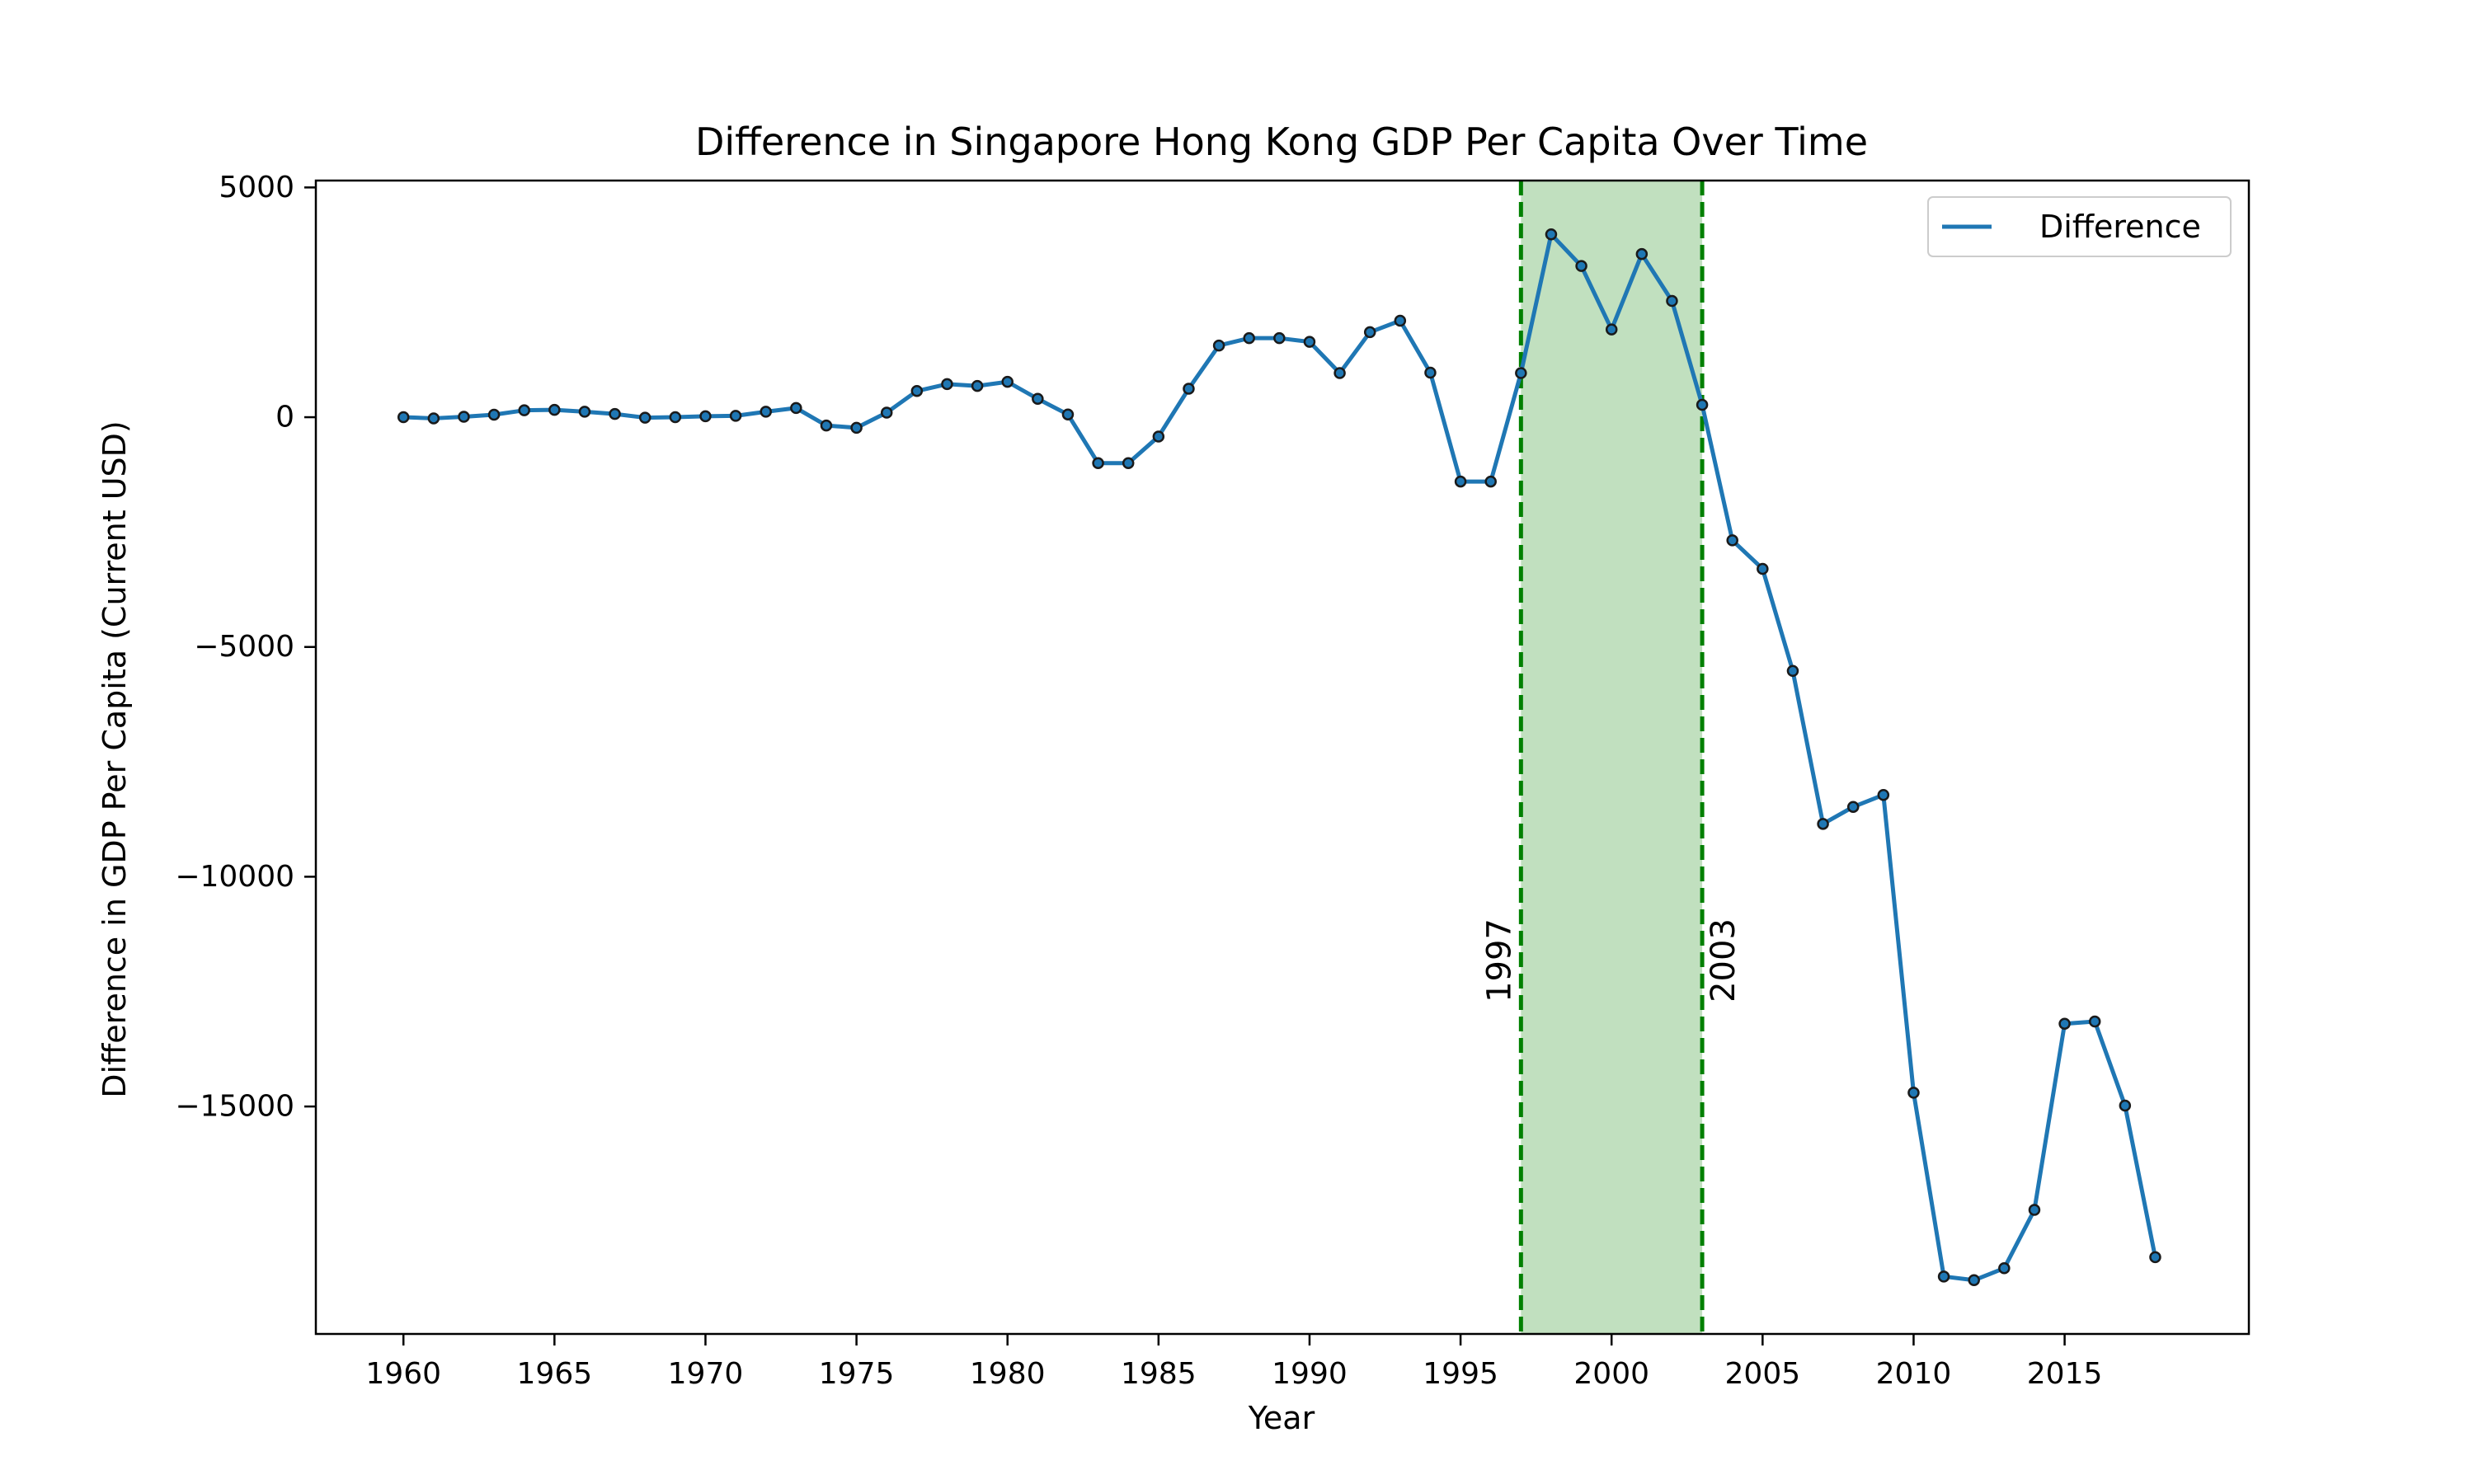  What do you see at coordinates (1281, 1418) in the screenshot?
I see `x-axis-label: Year` at bounding box center [1281, 1418].